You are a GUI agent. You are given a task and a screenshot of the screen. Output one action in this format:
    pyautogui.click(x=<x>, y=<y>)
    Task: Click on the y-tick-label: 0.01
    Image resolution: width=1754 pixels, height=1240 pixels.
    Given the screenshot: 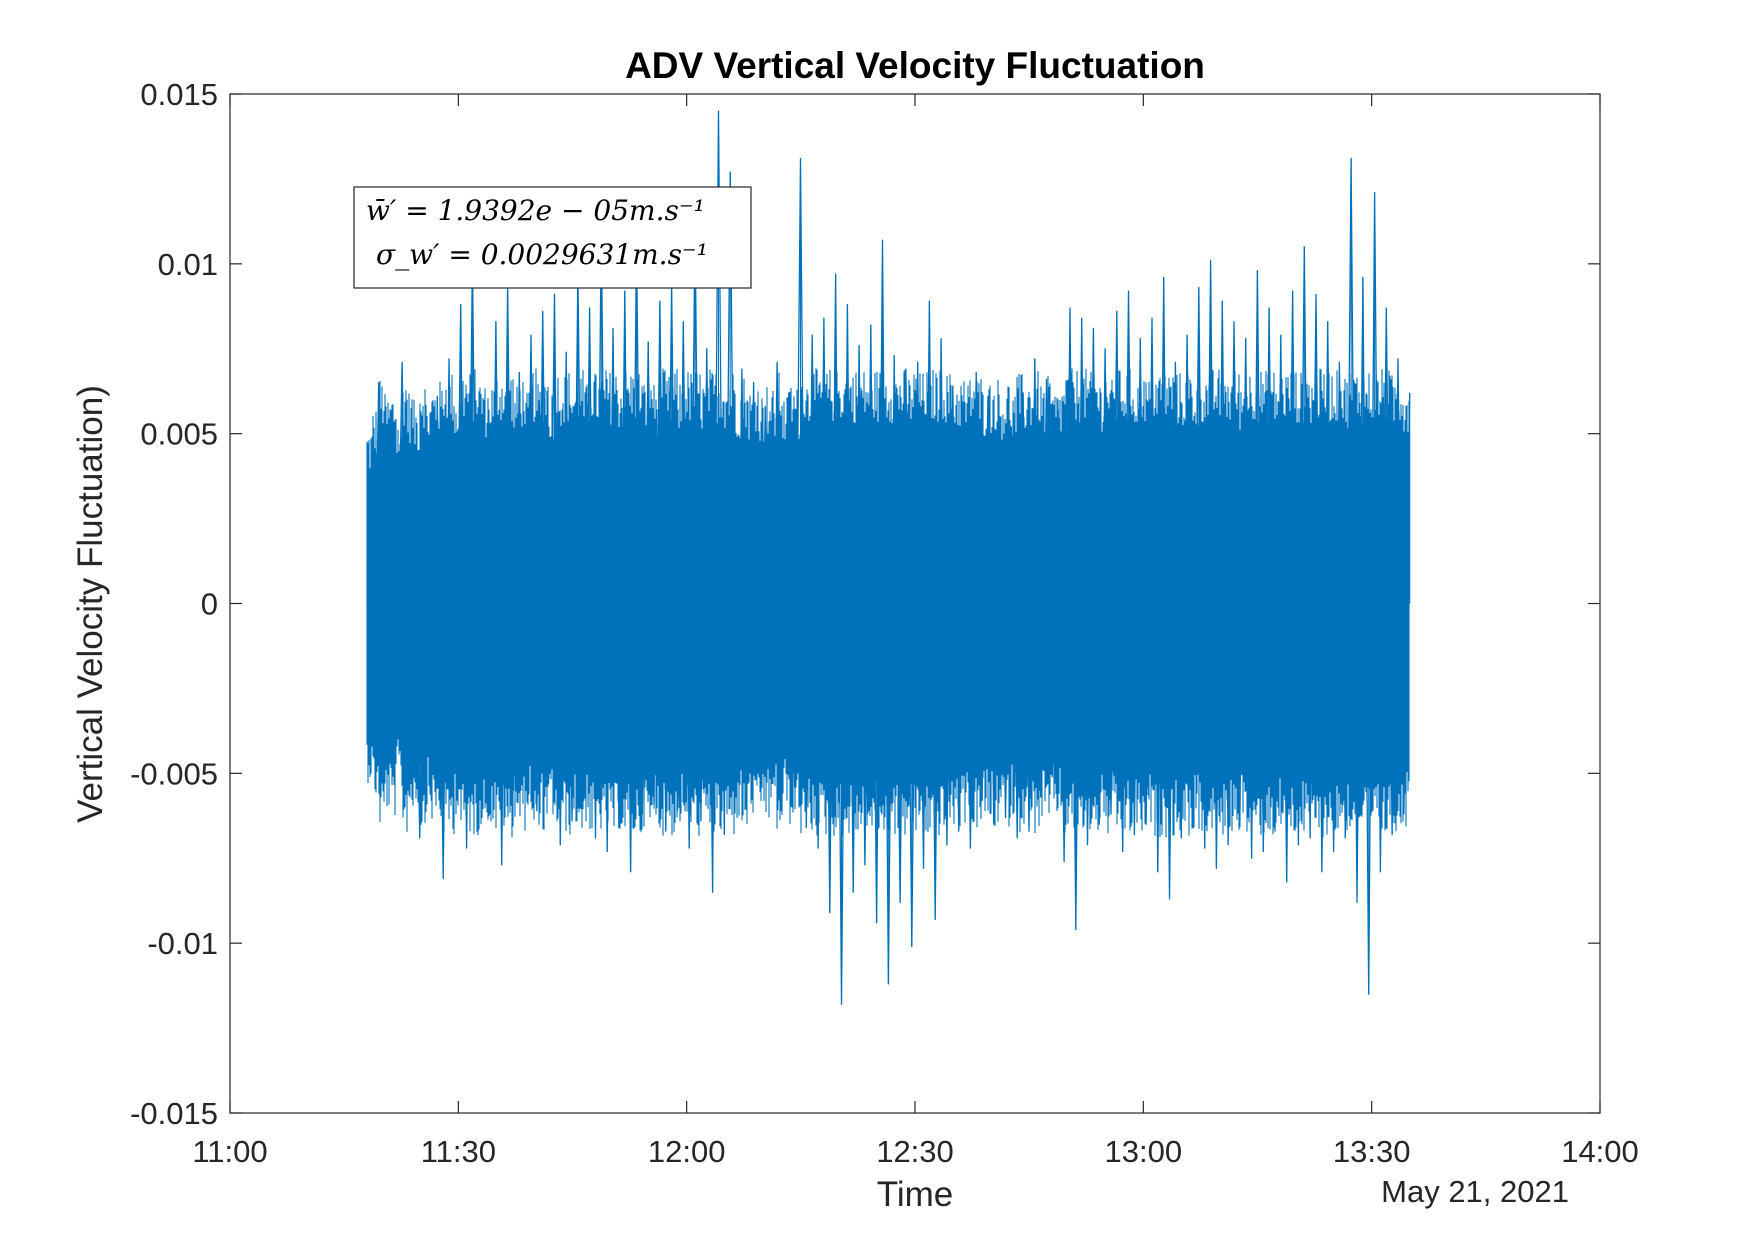 What is the action you would take?
    pyautogui.click(x=188, y=264)
    